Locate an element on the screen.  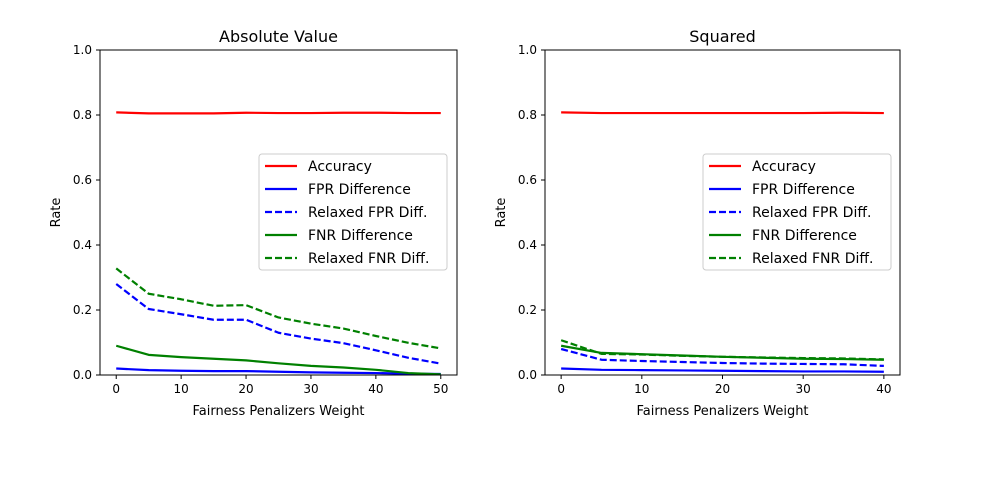
chart-title: Absolute Value is located at coordinates (278, 36).